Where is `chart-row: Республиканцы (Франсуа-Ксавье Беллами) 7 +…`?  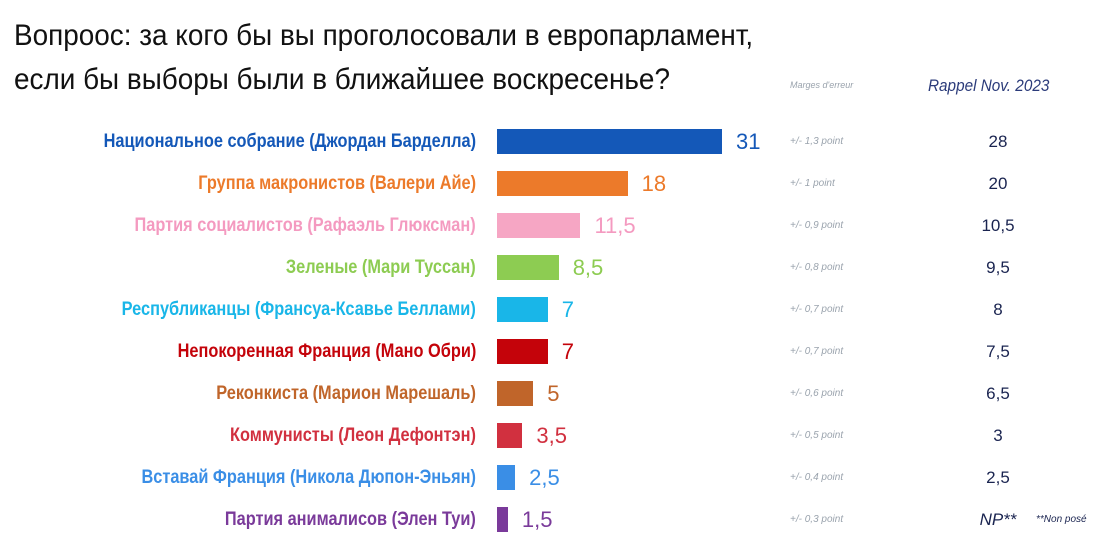
chart-row: Республиканцы (Франсуа-Ксавье Беллами) 7 +… is located at coordinates (548, 310).